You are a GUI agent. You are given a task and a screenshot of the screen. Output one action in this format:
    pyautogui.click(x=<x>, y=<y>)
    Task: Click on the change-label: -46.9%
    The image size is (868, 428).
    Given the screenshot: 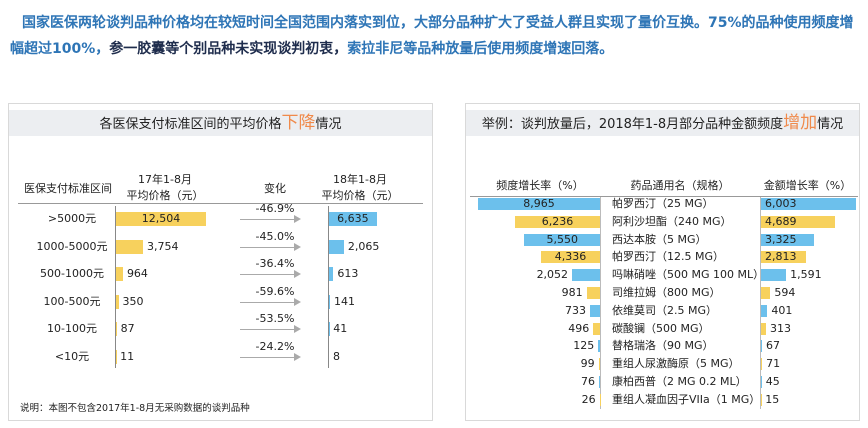 What is the action you would take?
    pyautogui.click(x=275, y=208)
    